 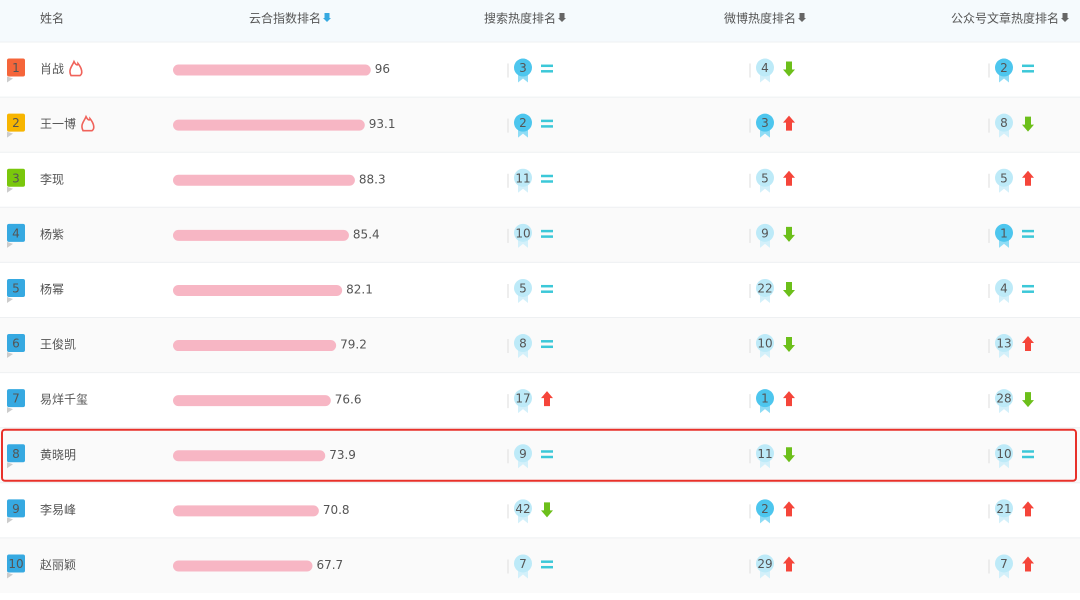 I want to click on name: 赵丽颖, so click(x=58, y=565).